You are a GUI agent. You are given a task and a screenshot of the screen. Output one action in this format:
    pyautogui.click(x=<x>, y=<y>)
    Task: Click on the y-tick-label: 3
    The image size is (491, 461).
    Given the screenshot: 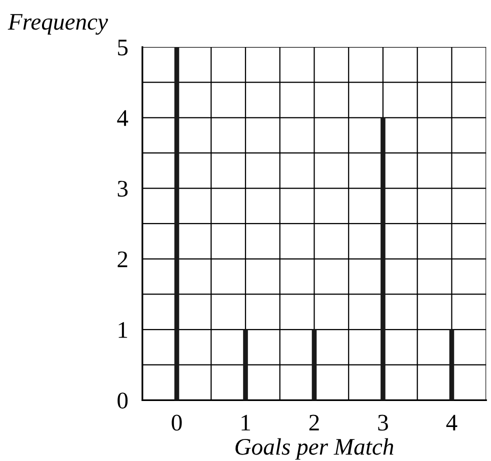 What is the action you would take?
    pyautogui.click(x=123, y=188)
    